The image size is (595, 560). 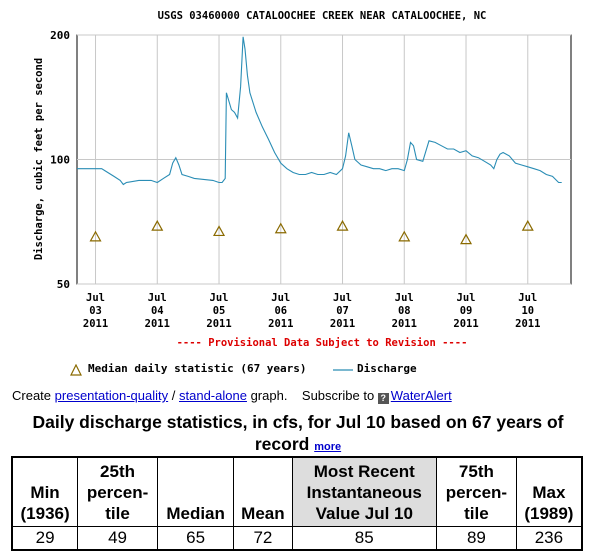 What do you see at coordinates (157, 311) in the screenshot?
I see `x-tick-label: 04` at bounding box center [157, 311].